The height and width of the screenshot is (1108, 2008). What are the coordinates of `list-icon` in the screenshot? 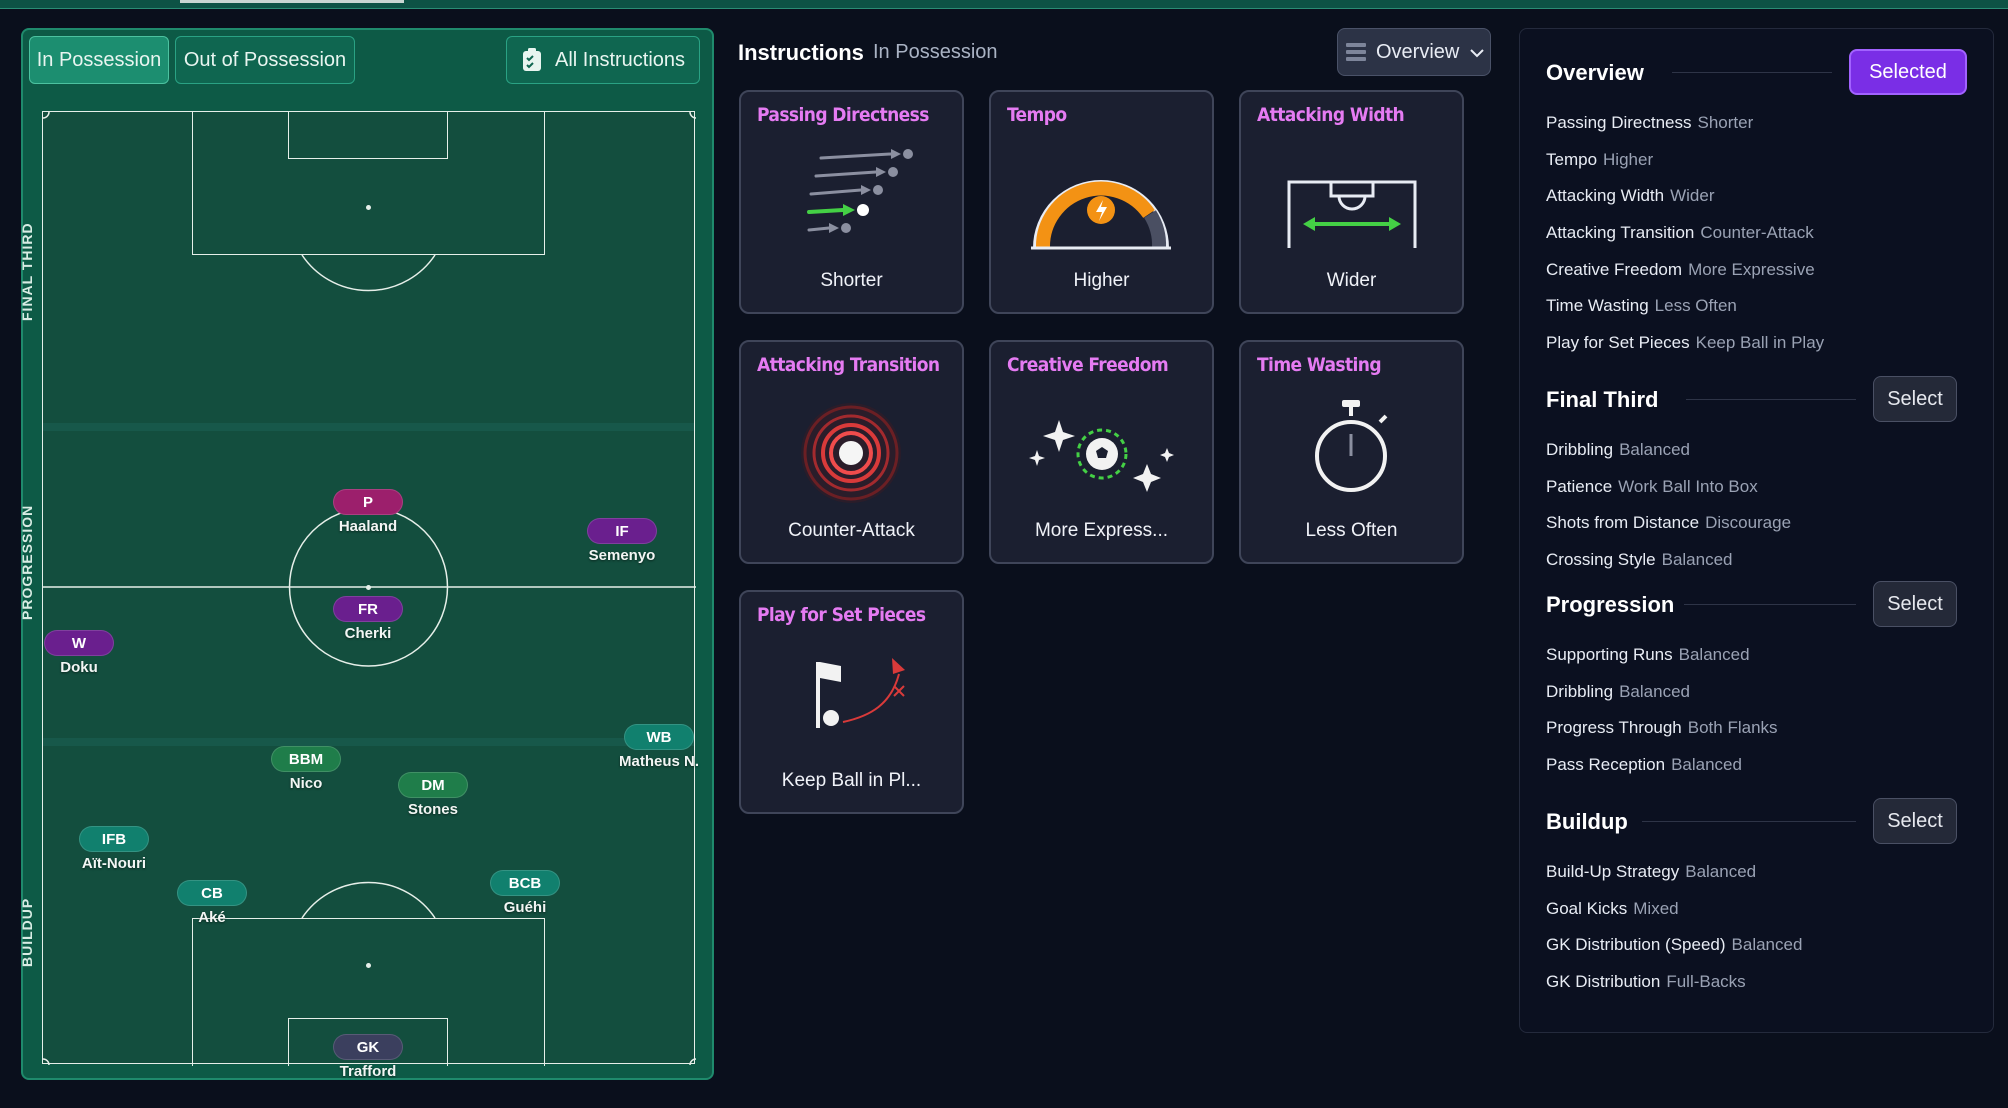 It's located at (1356, 52).